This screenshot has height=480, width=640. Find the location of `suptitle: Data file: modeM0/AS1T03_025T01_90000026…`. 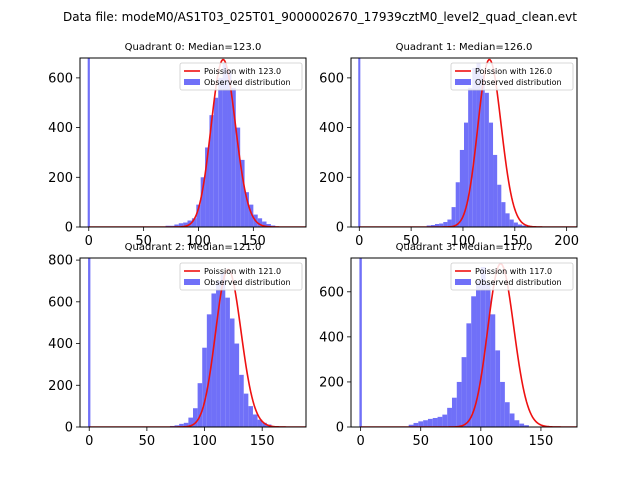

suptitle: Data file: modeM0/AS1T03_025T01_90000026… is located at coordinates (320, 17).